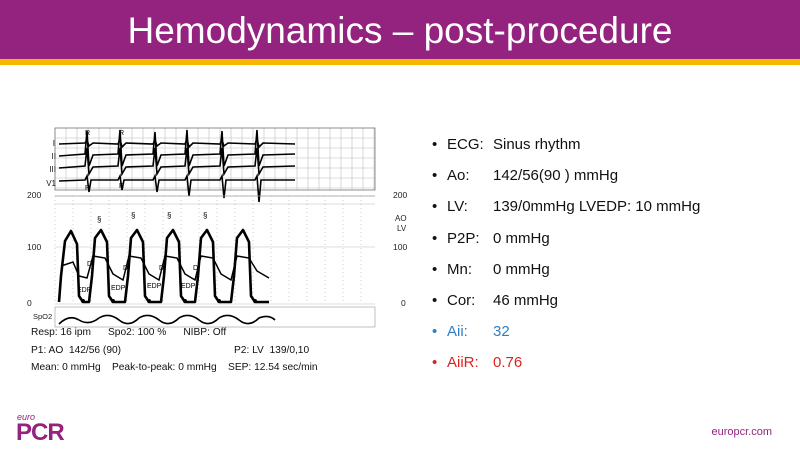 This screenshot has width=800, height=450. I want to click on bullet-item: • Ao: 142/56(90 ) mmHg, so click(612, 180).